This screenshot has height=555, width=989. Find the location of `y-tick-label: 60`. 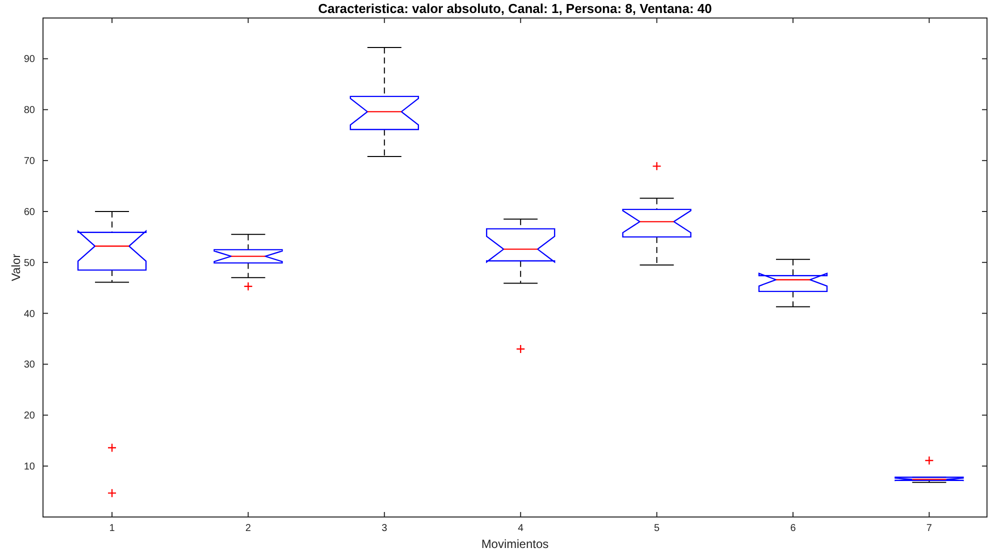

y-tick-label: 60 is located at coordinates (30, 212).